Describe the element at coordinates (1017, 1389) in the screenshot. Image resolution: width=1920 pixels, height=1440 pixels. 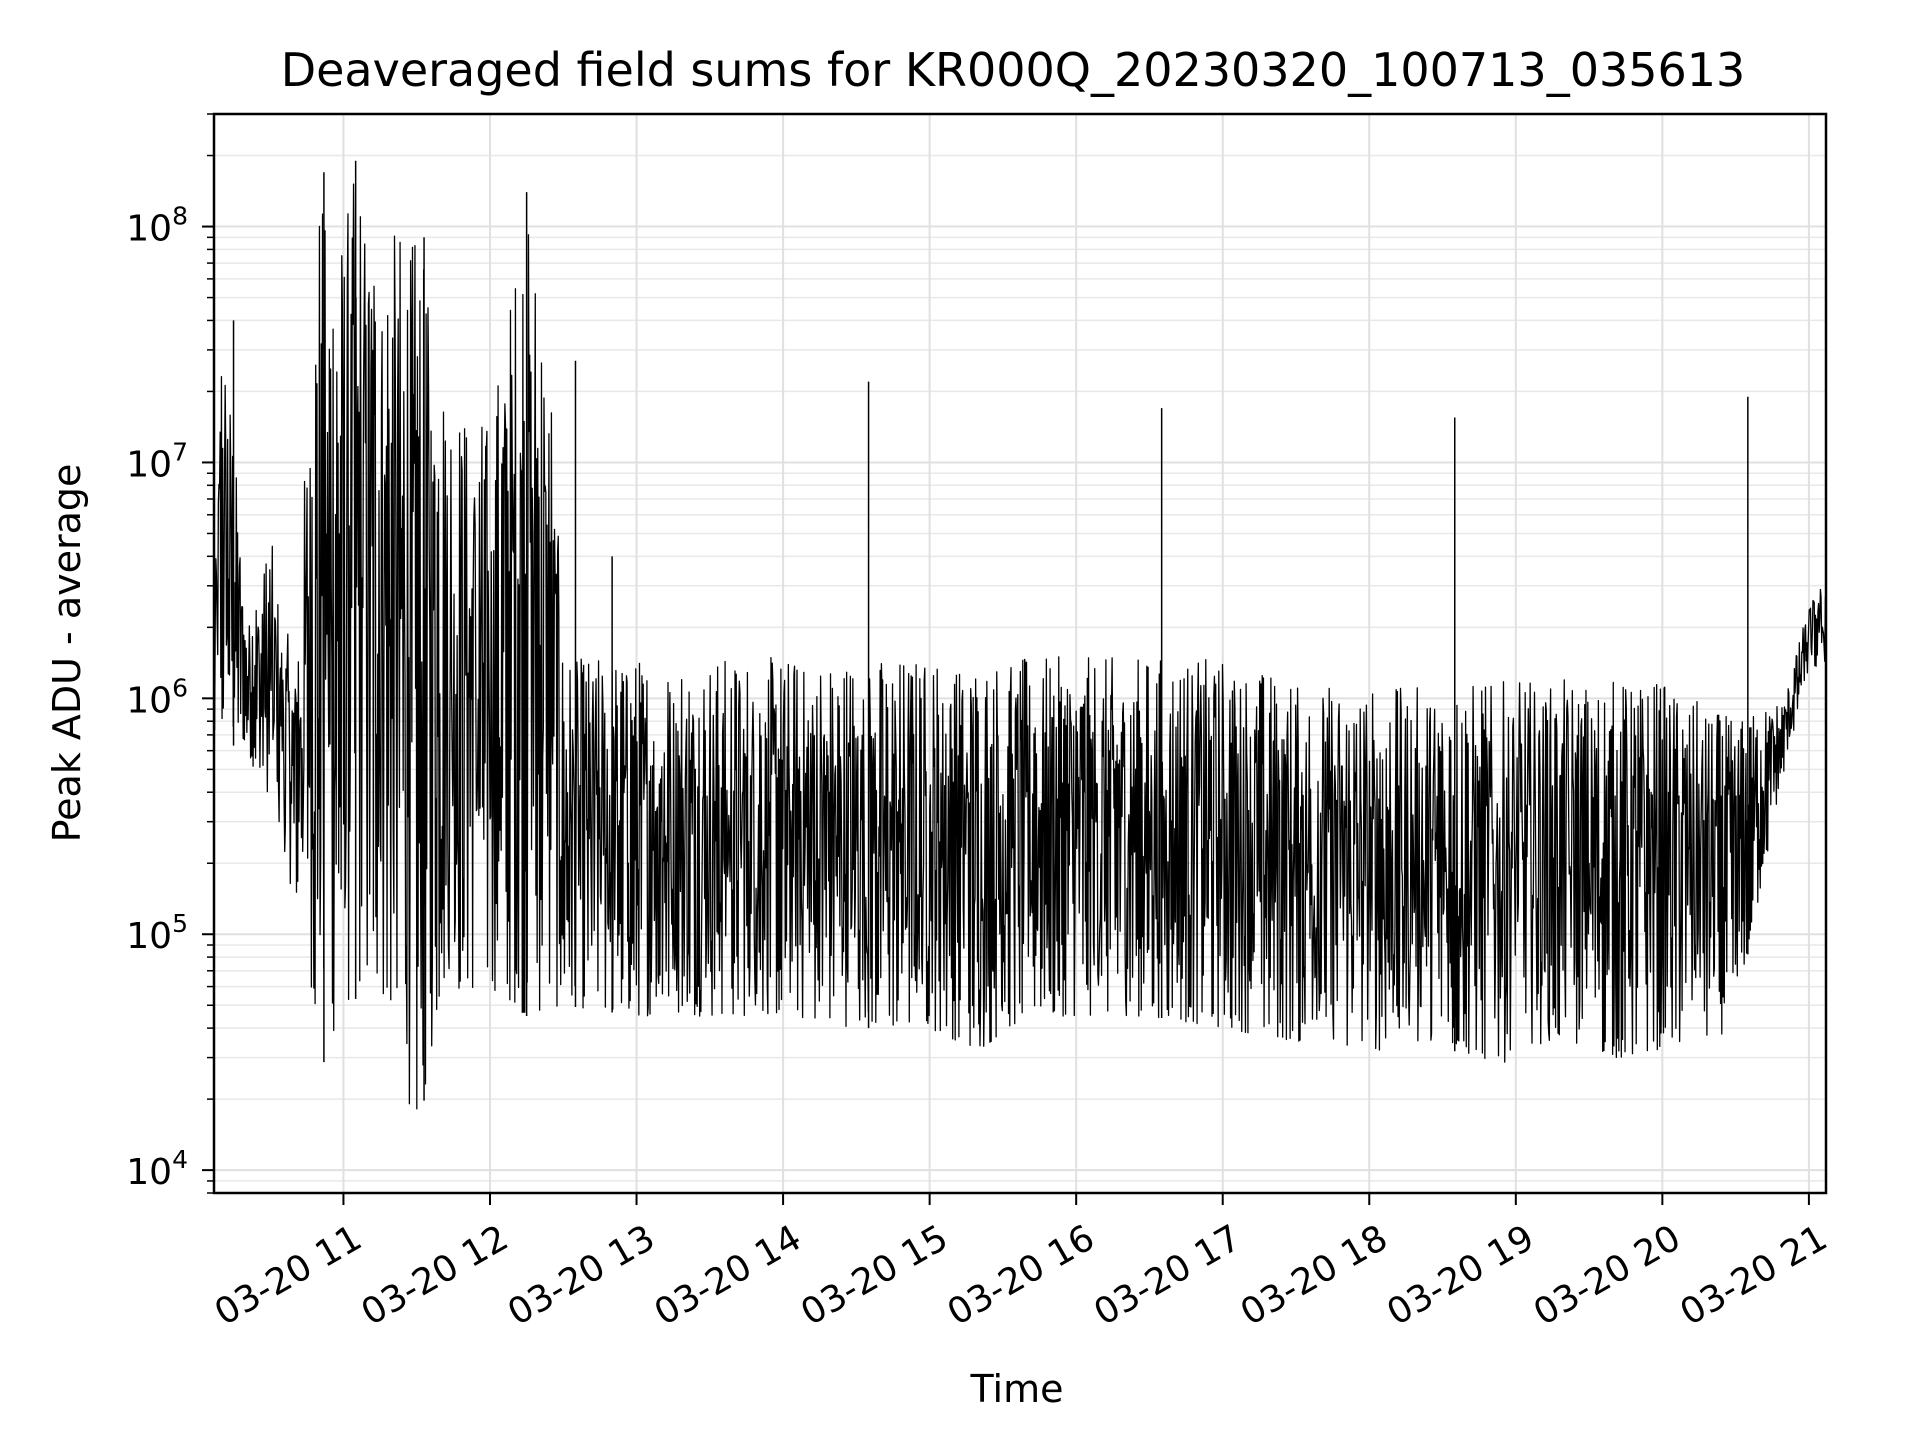
I see `x-axis-label: Time` at that location.